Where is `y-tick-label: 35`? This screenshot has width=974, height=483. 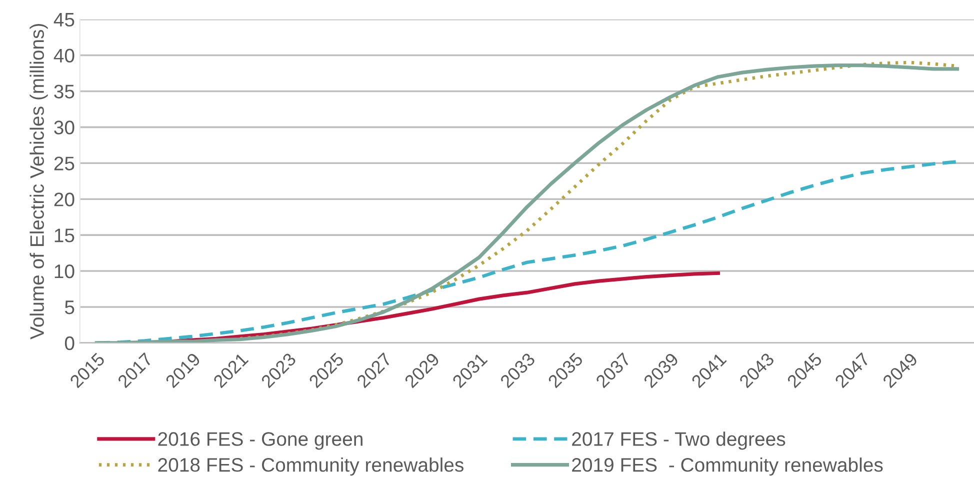 y-tick-label: 35 is located at coordinates (64, 91).